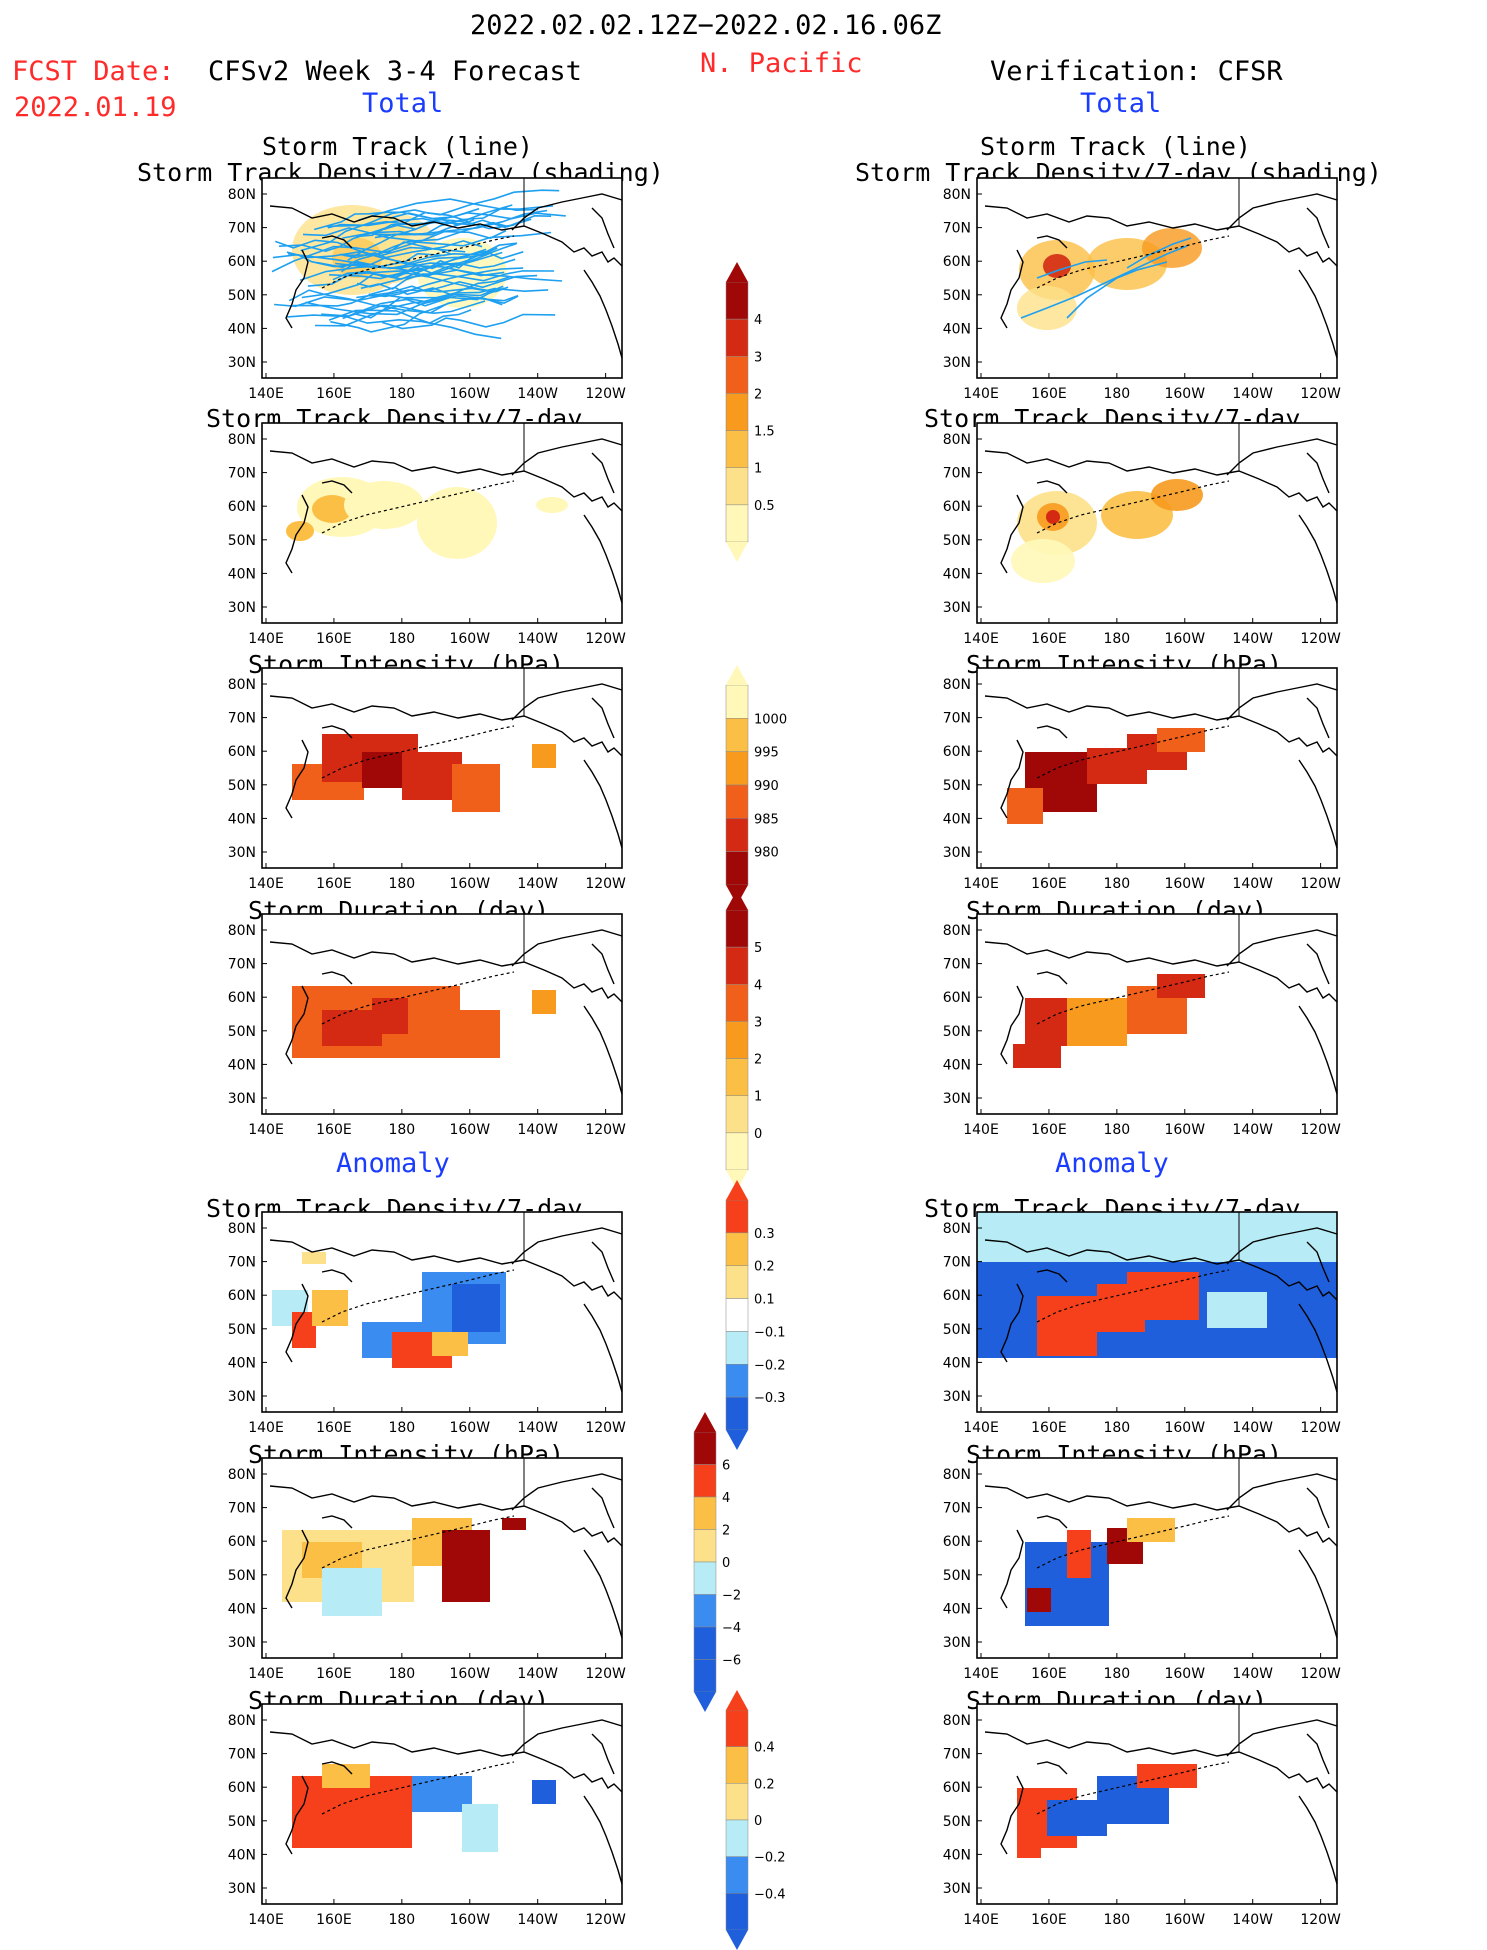 This screenshot has height=1950, width=1487. Describe the element at coordinates (957, 786) in the screenshot. I see `lat-label: 50N` at that location.